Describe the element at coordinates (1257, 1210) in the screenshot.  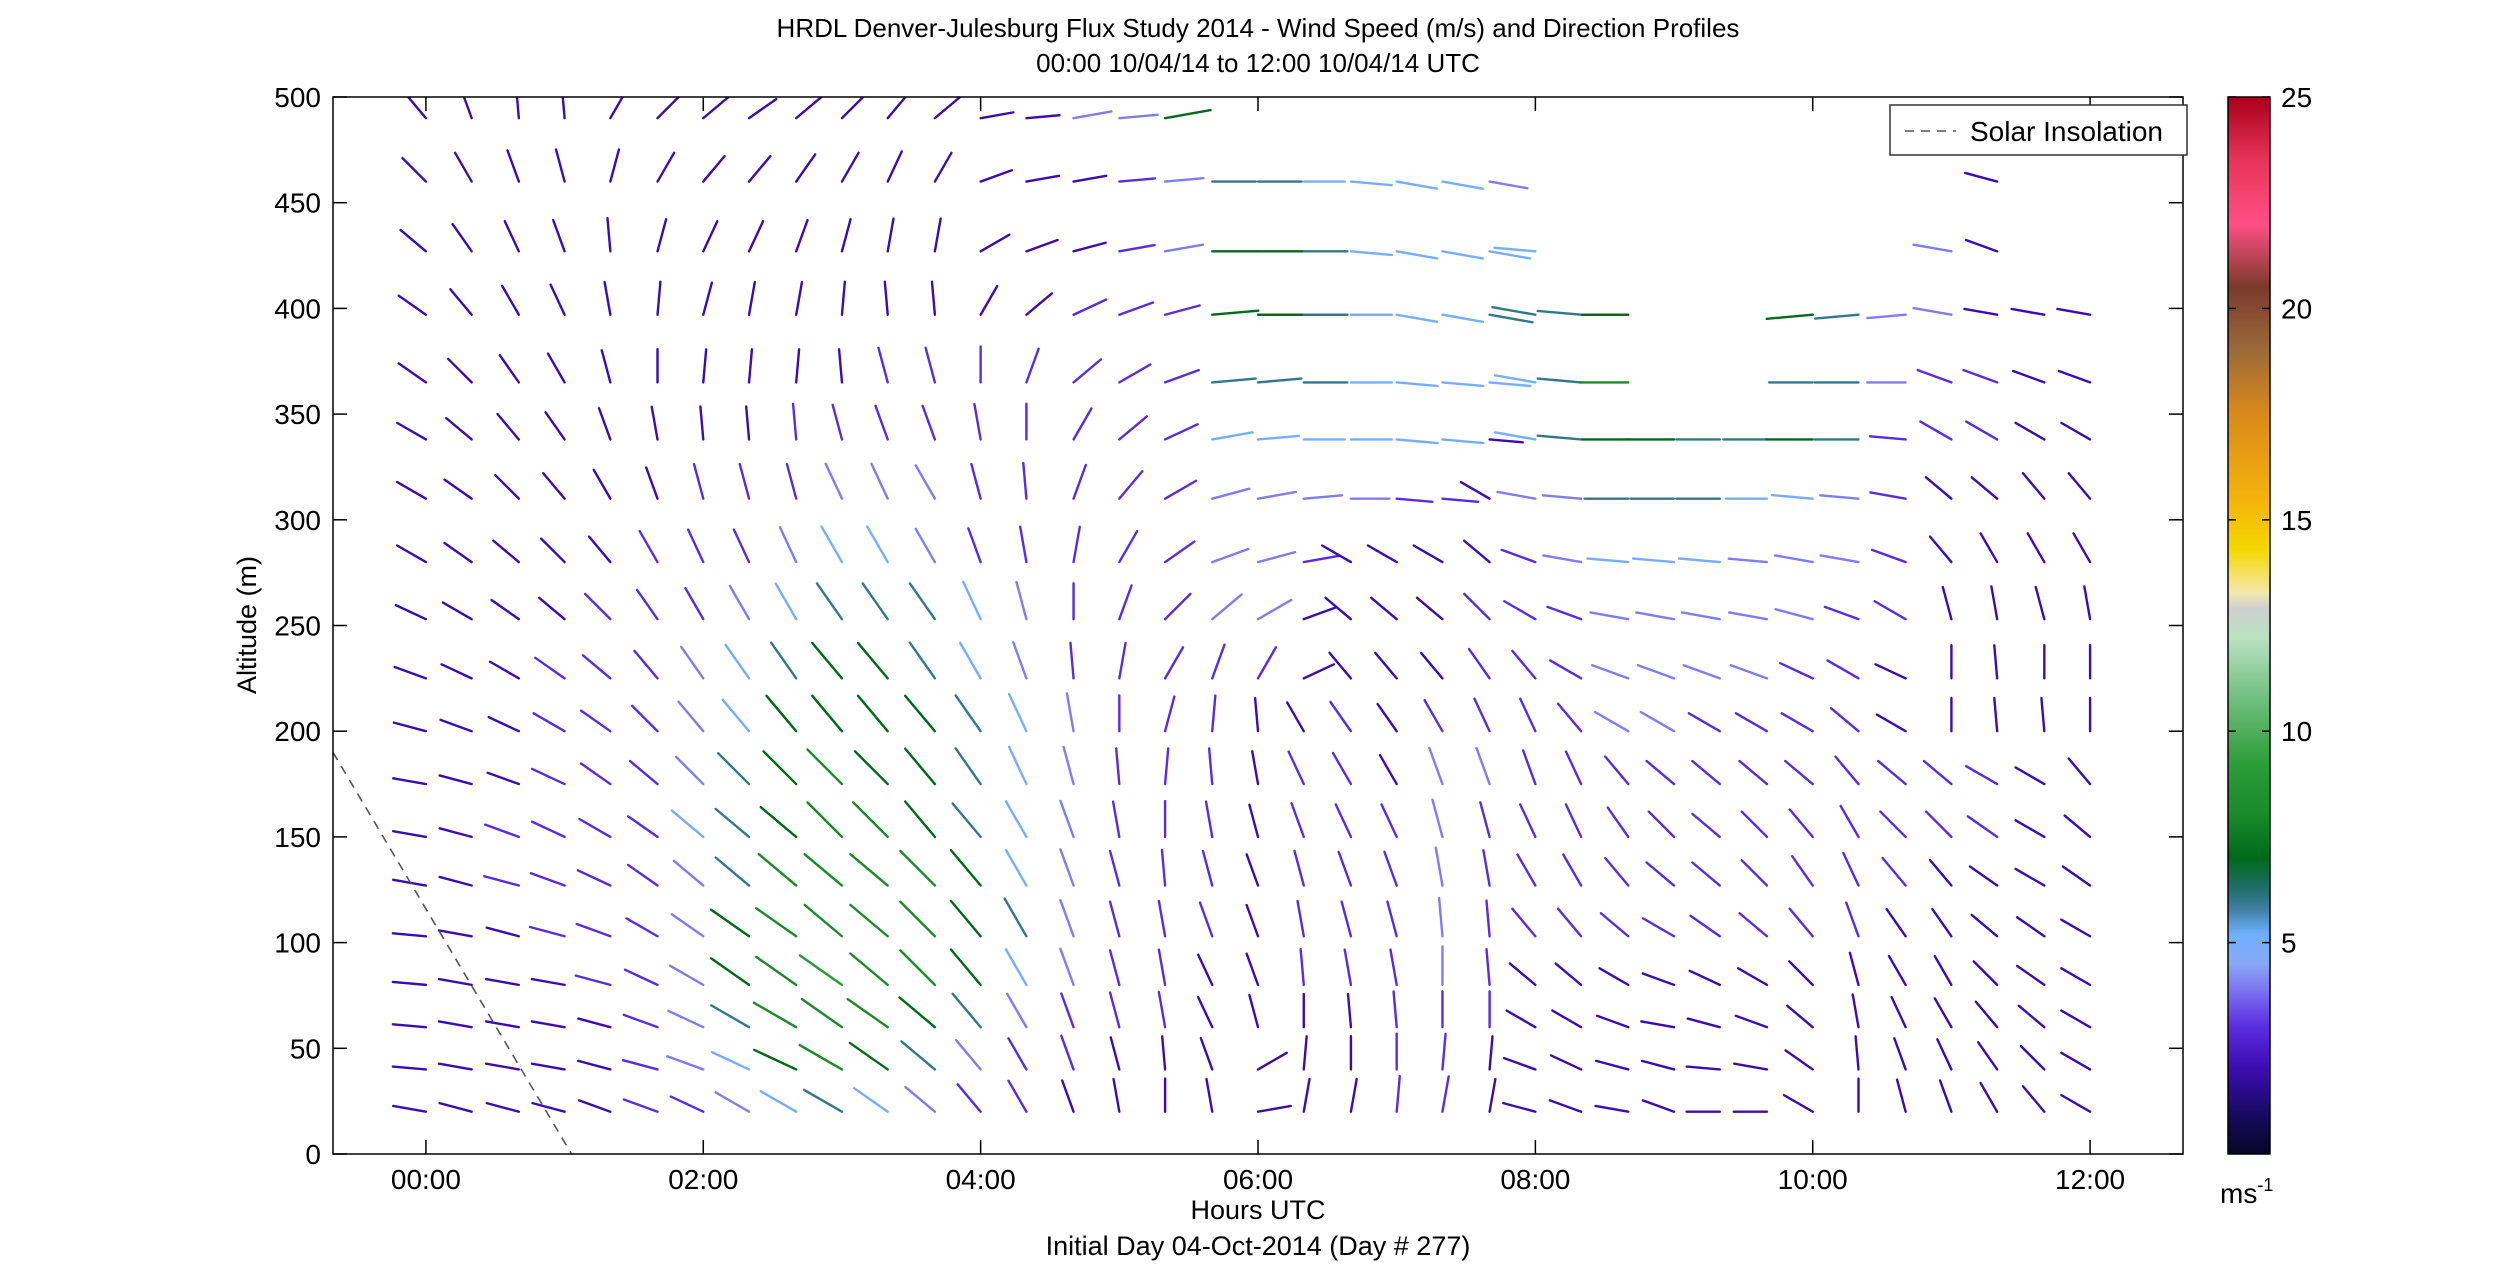
I see `x-axis-label: Hours UTC` at that location.